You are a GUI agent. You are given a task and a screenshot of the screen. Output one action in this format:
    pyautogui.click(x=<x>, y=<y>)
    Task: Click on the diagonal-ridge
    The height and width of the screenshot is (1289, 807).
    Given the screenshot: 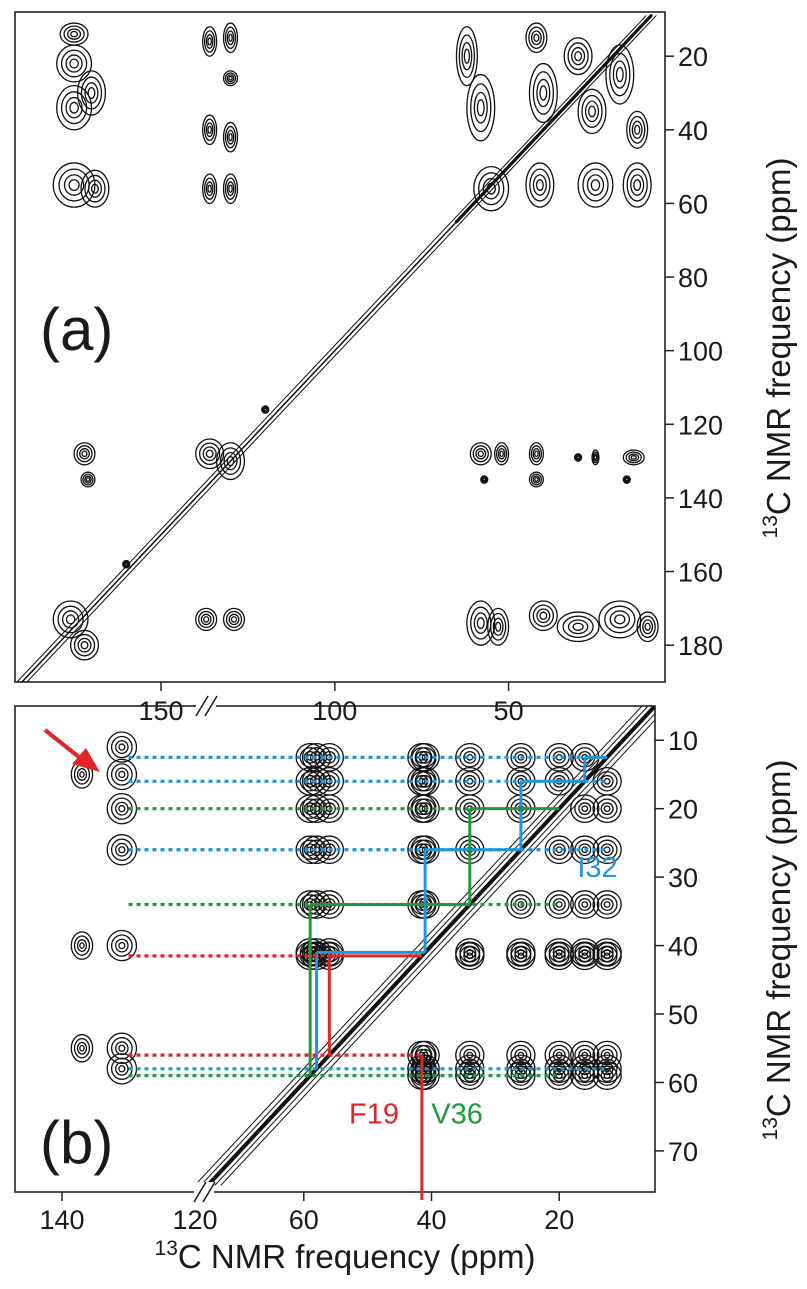 What is the action you would take?
    pyautogui.click(x=553, y=119)
    